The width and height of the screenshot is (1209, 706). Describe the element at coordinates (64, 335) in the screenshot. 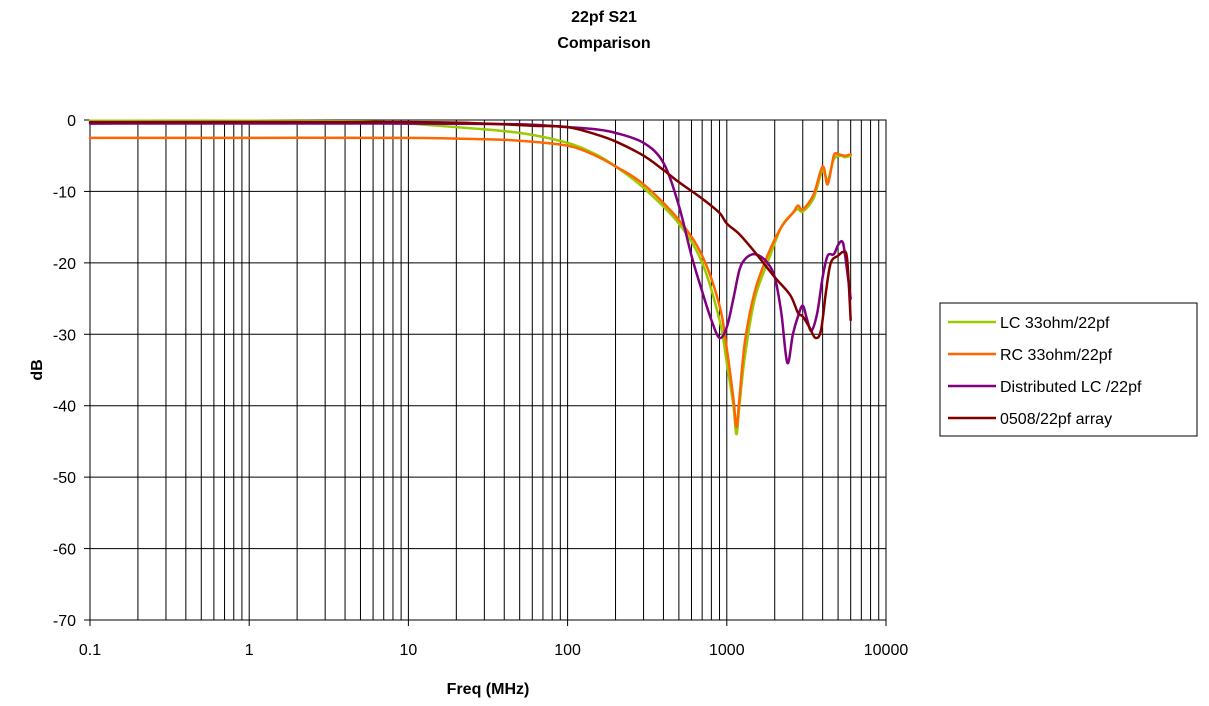

I see `y-tick-label: -30` at that location.